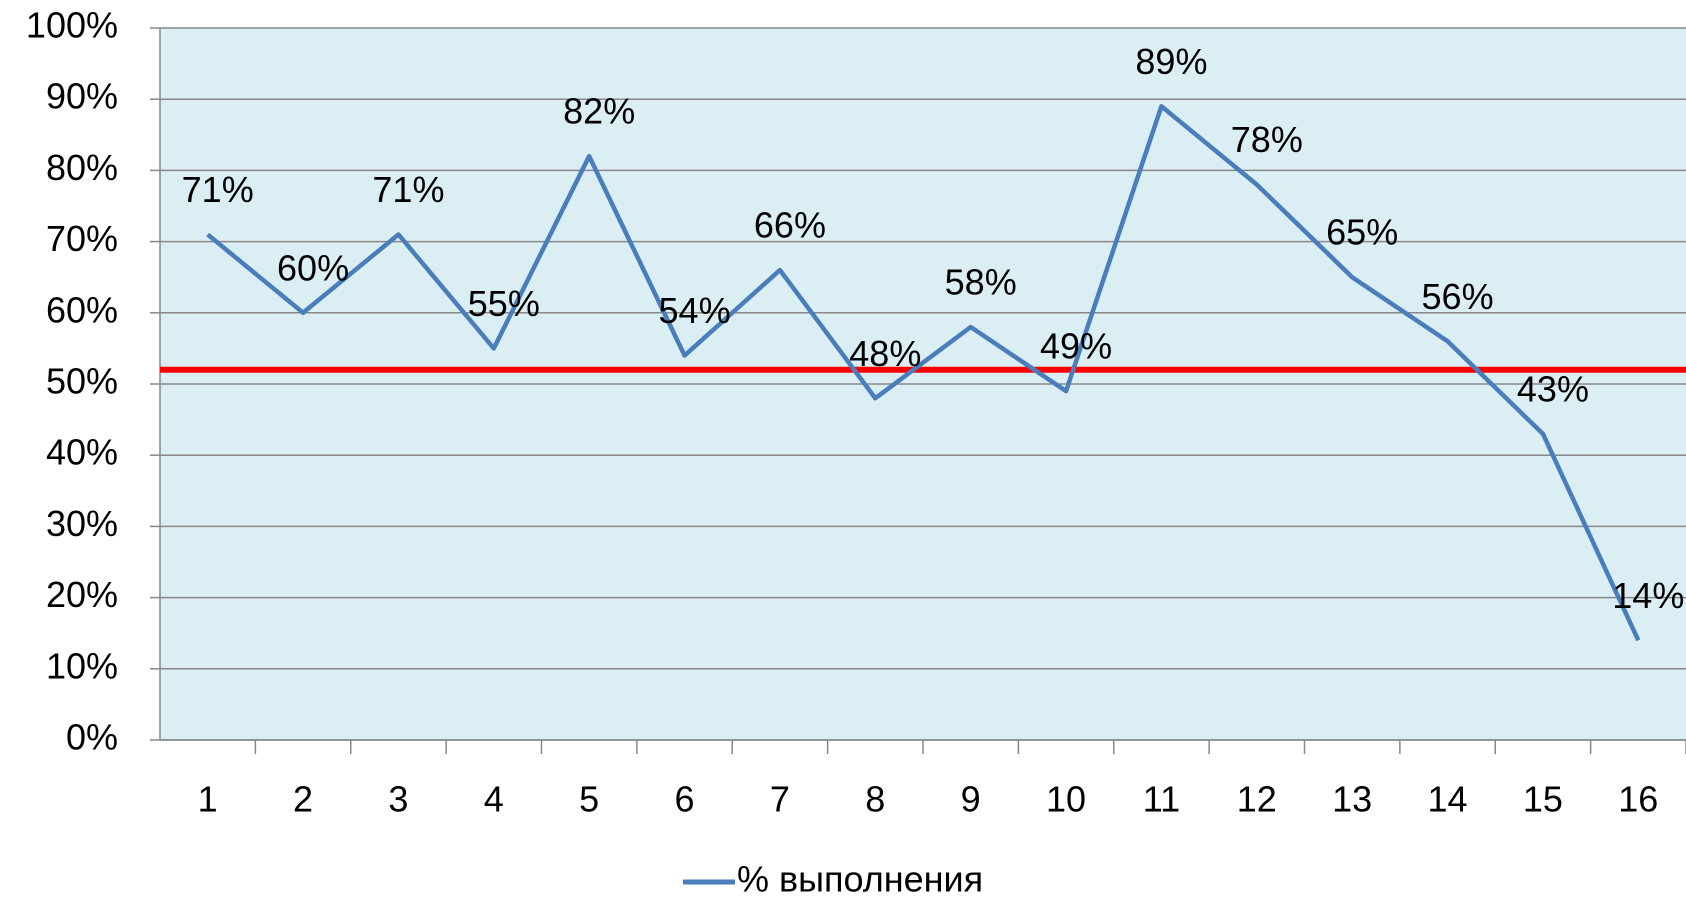 This screenshot has height=901, width=1686. Describe the element at coordinates (398, 799) in the screenshot. I see `x-tick-label: 3` at that location.